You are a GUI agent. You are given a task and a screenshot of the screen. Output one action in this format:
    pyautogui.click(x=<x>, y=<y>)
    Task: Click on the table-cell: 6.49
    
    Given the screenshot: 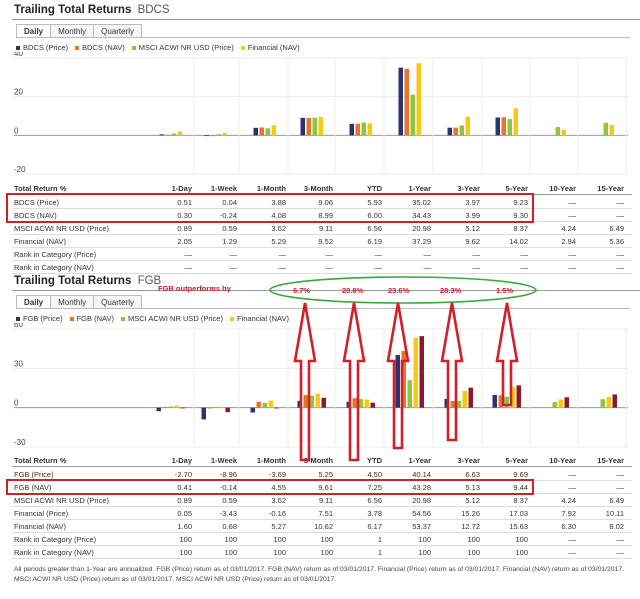 What is the action you would take?
    pyautogui.click(x=616, y=500)
    